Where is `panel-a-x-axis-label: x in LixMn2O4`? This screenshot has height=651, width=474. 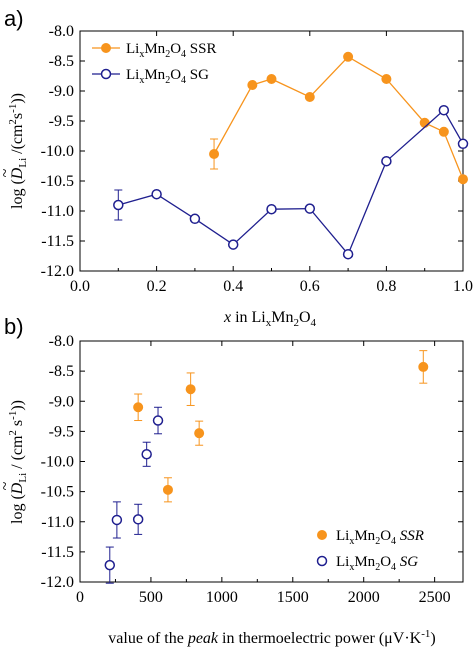 panel-a-x-axis-label: x in LixMn2O4 is located at coordinates (270, 319).